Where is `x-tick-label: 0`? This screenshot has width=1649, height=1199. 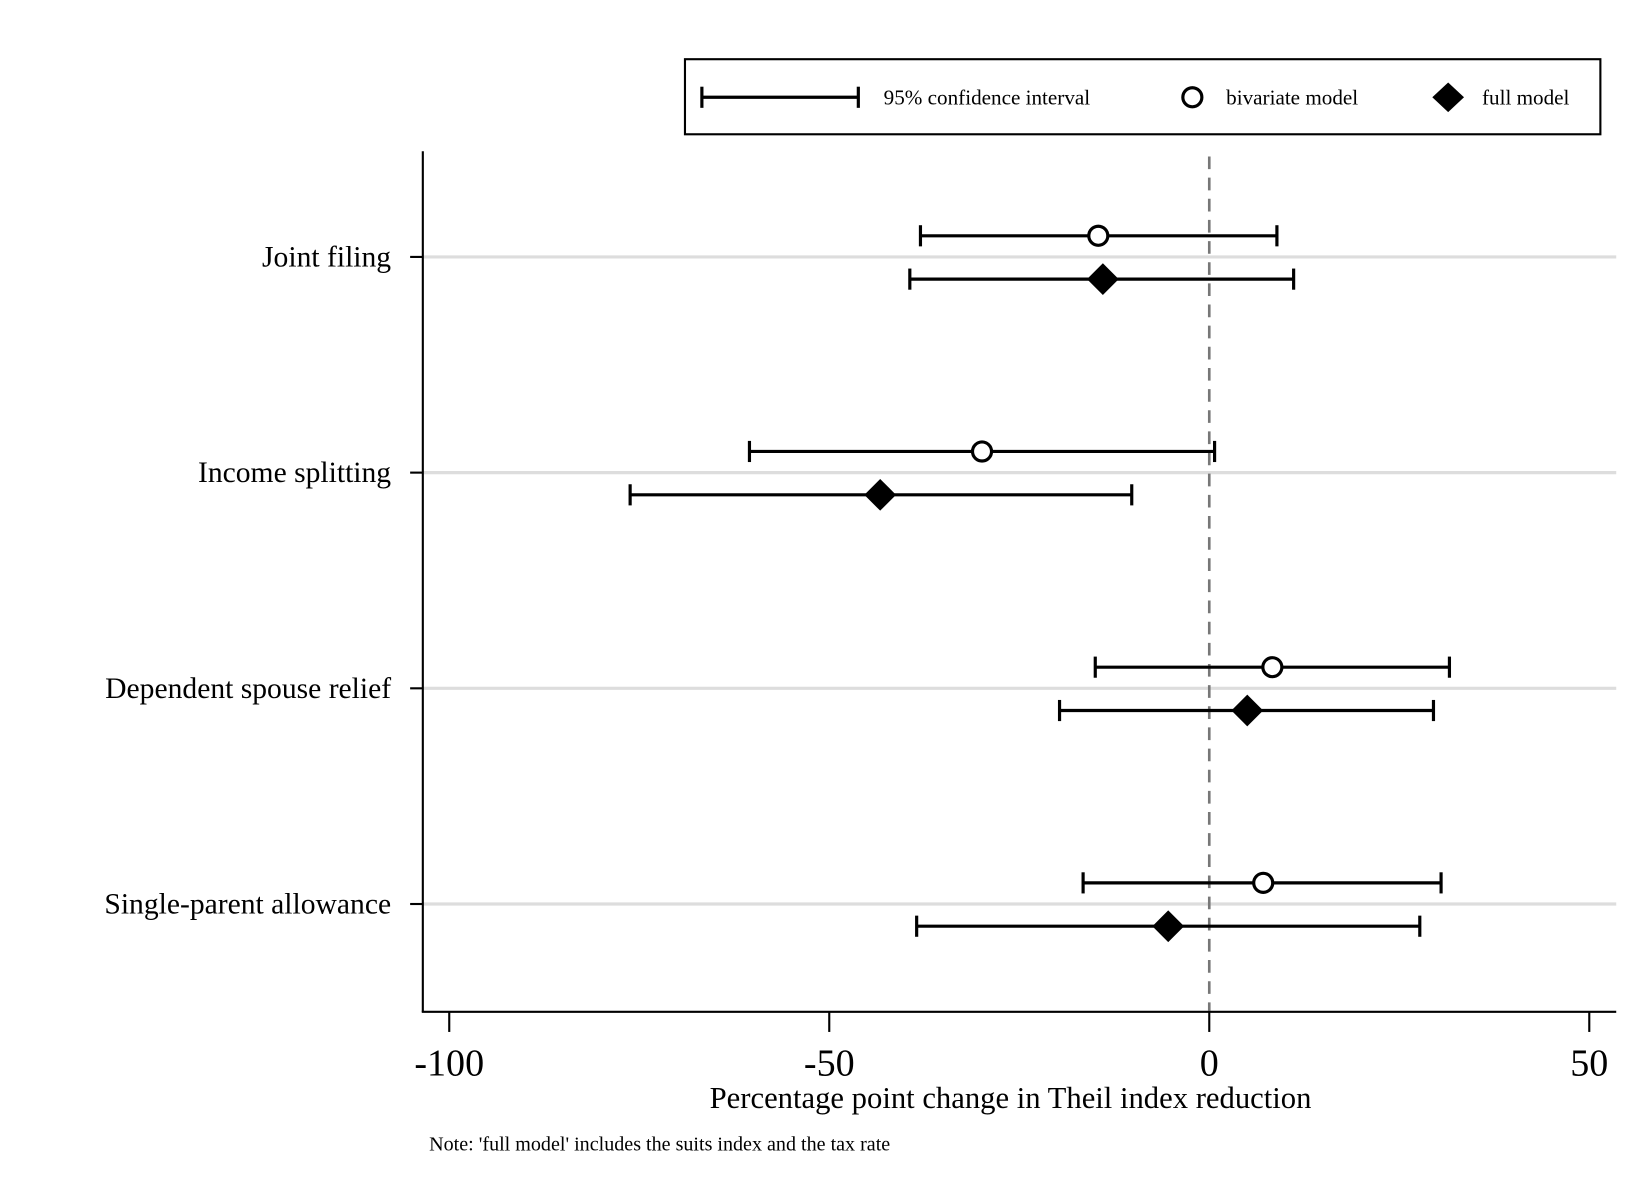 x-tick-label: 0 is located at coordinates (1209, 1063).